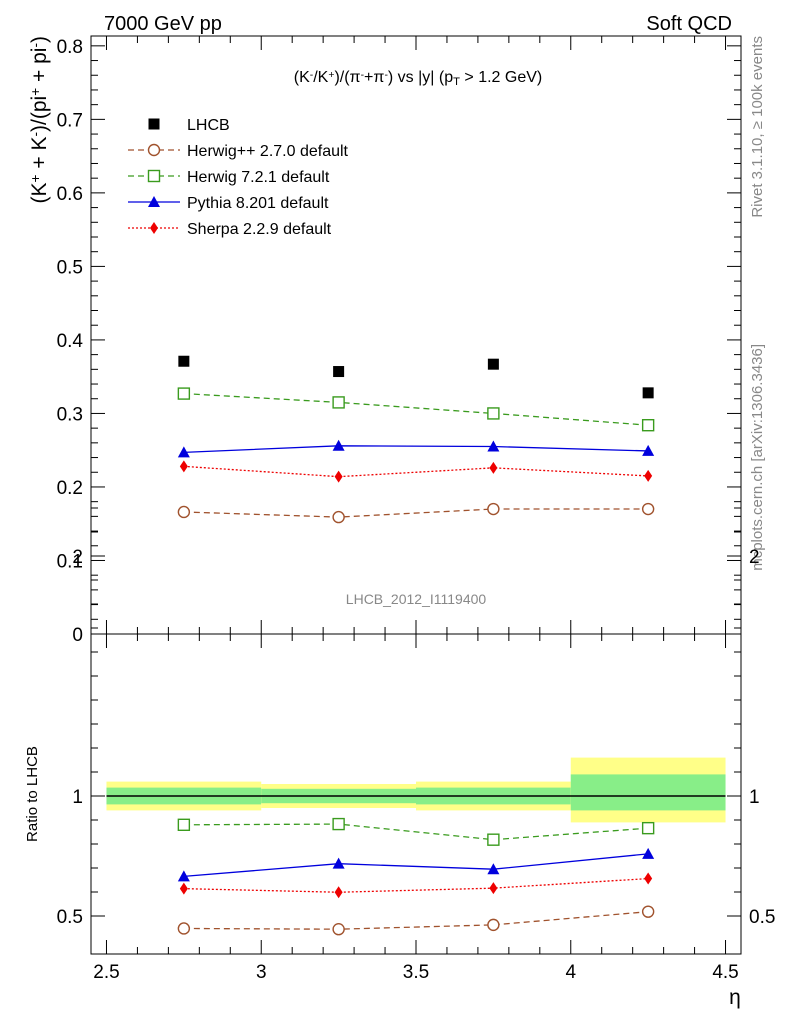 This screenshot has height=1024, width=786. What do you see at coordinates (416, 377) in the screenshot?
I see `series-lhcb` at bounding box center [416, 377].